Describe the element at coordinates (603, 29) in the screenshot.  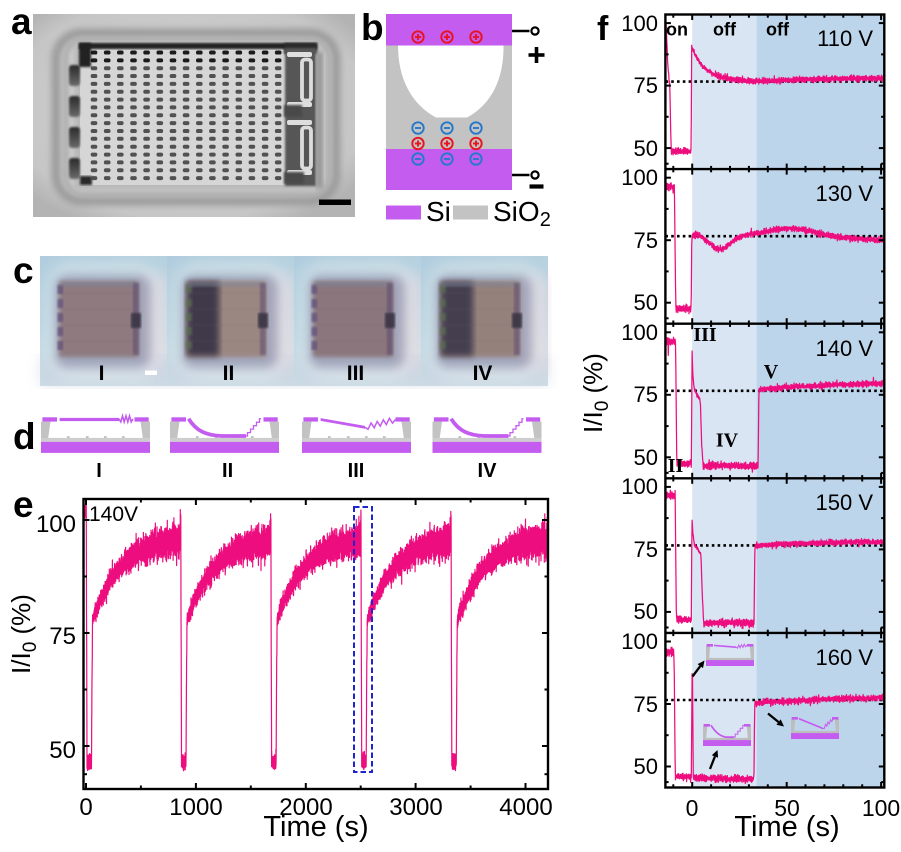
I see `svg-text: f` at that location.